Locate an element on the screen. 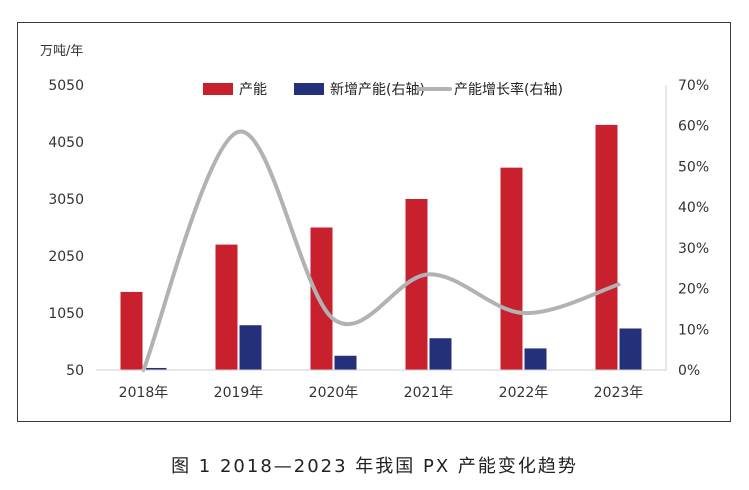  right-tick-label: 20% is located at coordinates (693, 290).